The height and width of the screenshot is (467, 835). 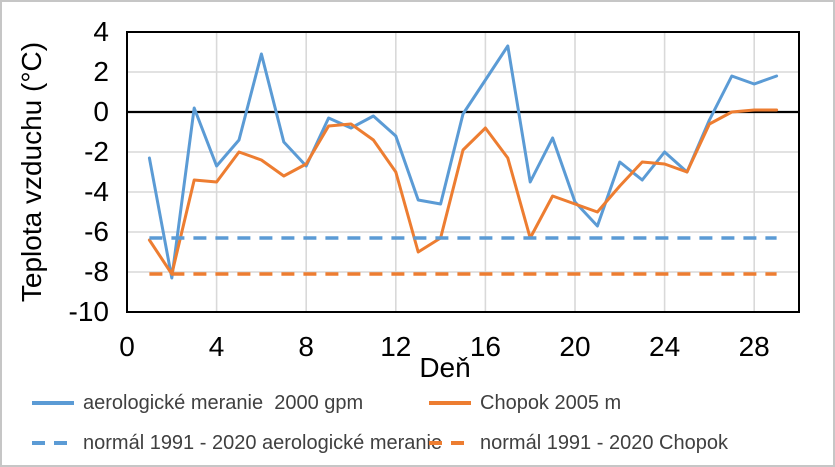 What do you see at coordinates (216, 346) in the screenshot?
I see `x-tick-label: 4` at bounding box center [216, 346].